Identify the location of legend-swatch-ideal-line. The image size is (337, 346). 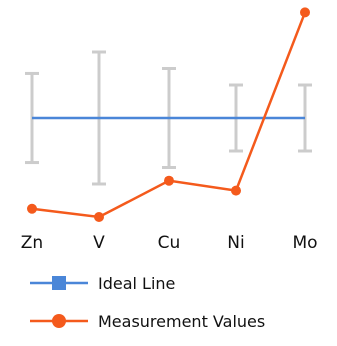
(59, 283).